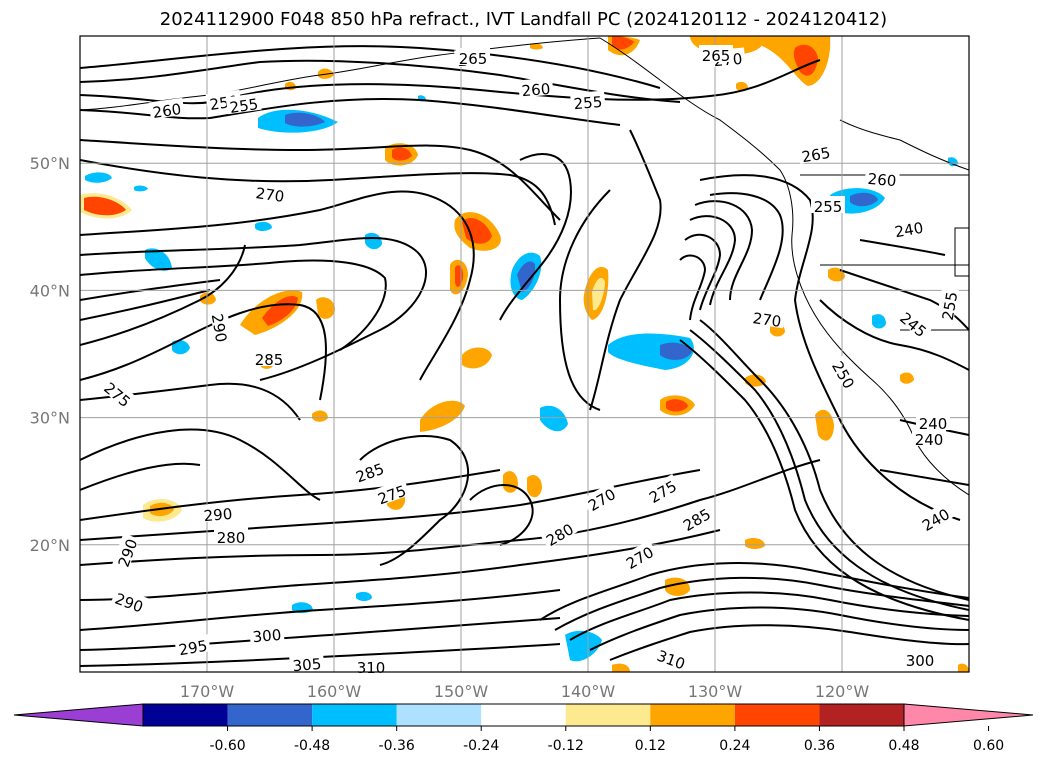 This screenshot has height=765, width=1047. What do you see at coordinates (968, 715) in the screenshot?
I see `colorbar-extend-high` at bounding box center [968, 715].